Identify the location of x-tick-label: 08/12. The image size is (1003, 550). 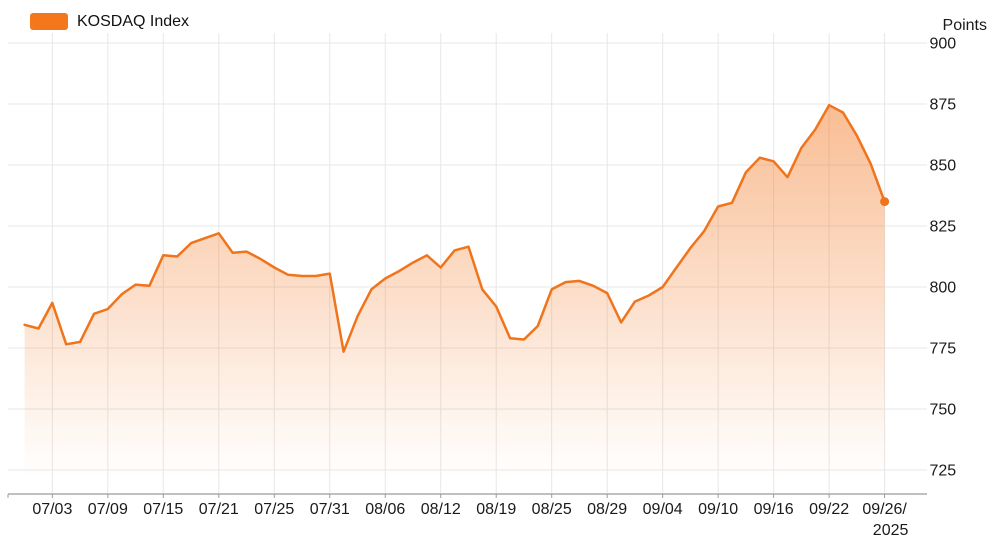
(441, 509).